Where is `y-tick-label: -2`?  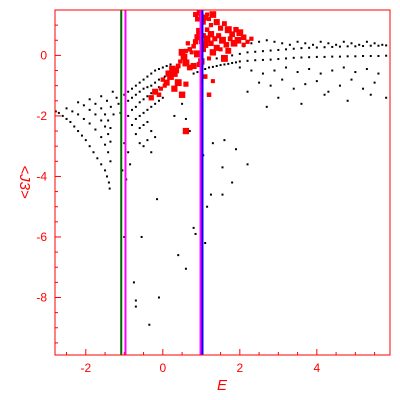
y-tick-label: -2 is located at coordinates (41, 116).